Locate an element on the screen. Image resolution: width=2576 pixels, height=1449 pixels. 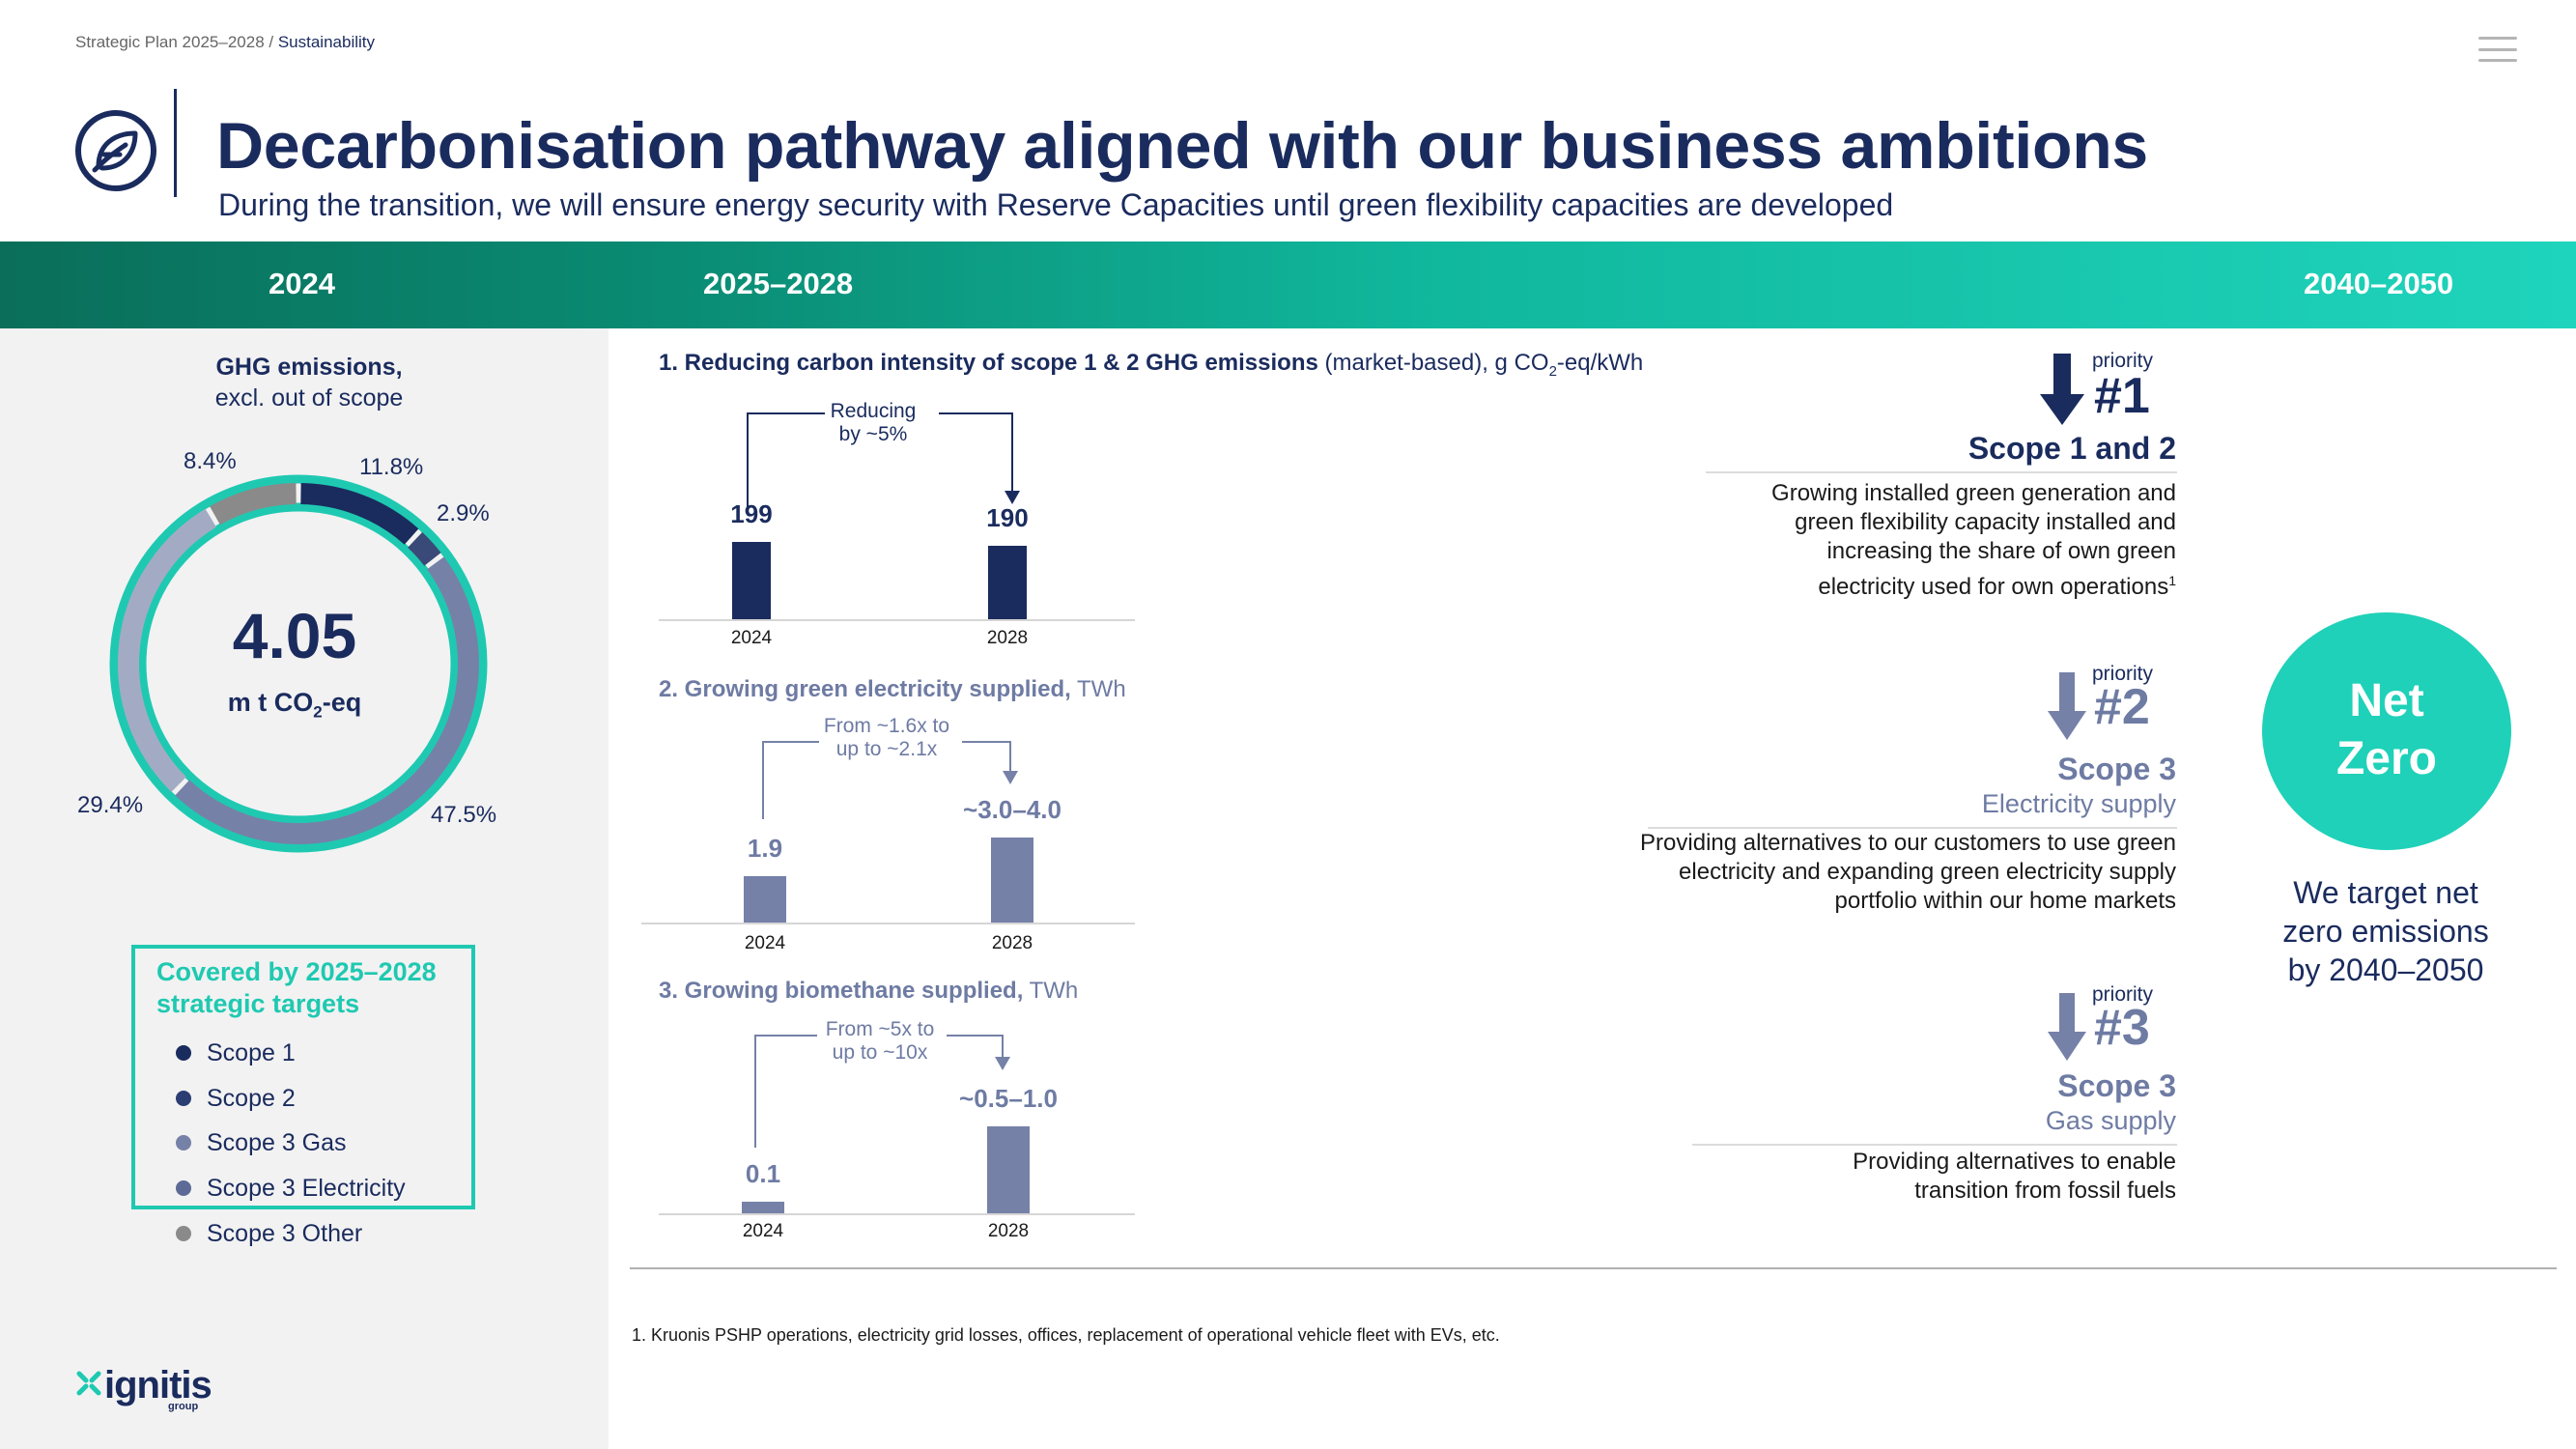
section1-axis is located at coordinates (897, 620).